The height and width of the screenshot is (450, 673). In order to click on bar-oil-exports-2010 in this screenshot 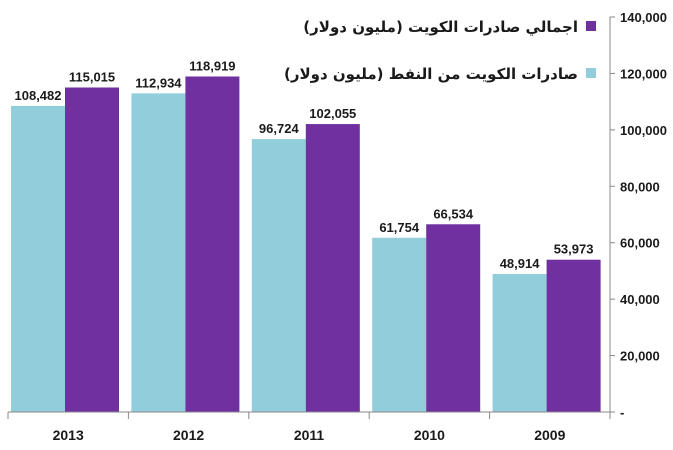, I will do `click(399, 324)`.